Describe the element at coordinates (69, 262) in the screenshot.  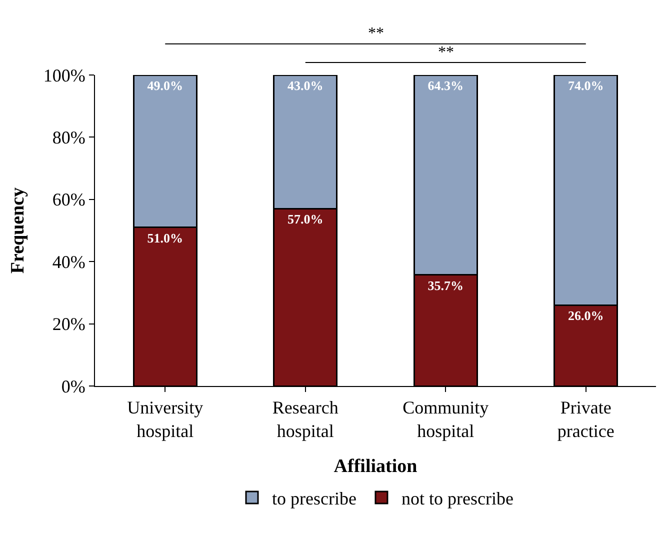
I see `y-tick-label: 40%` at that location.